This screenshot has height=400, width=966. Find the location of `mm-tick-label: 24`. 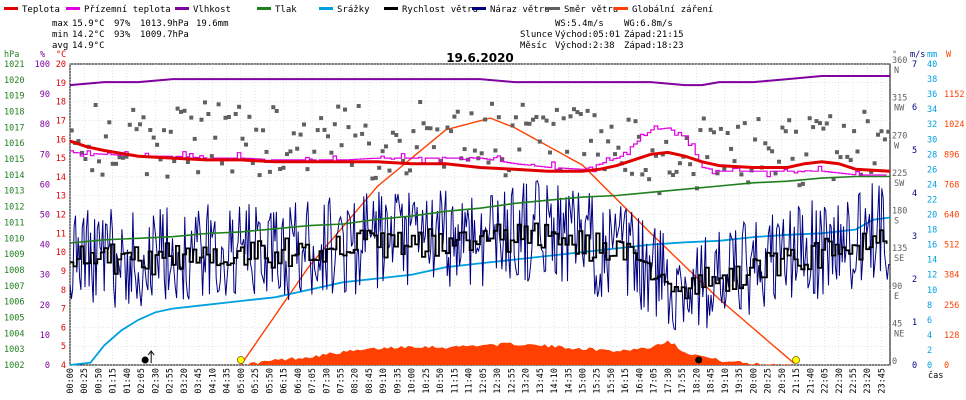

mm-tick-label: 24 is located at coordinates (932, 185).